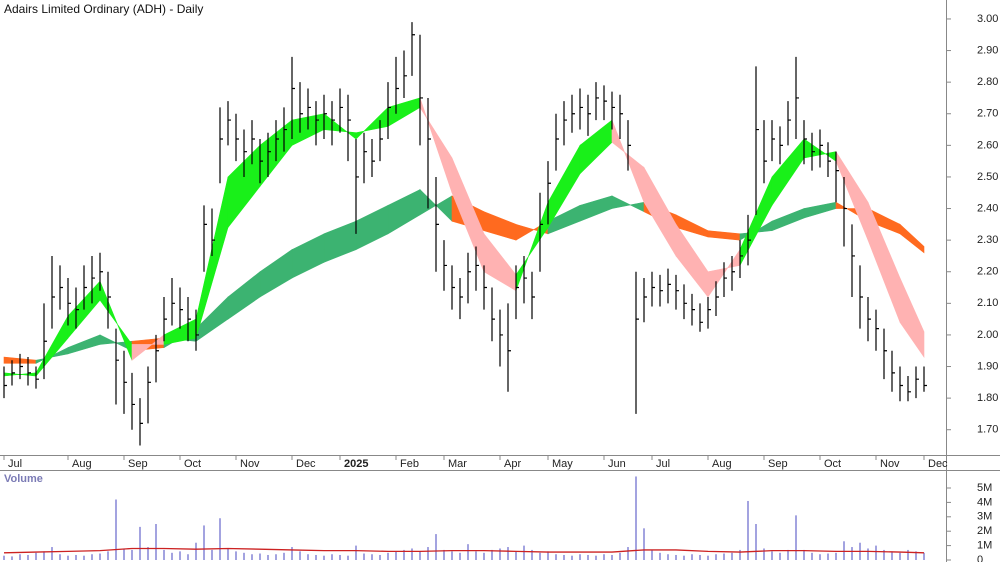  I want to click on x-tick-label: Nov, so click(250, 464).